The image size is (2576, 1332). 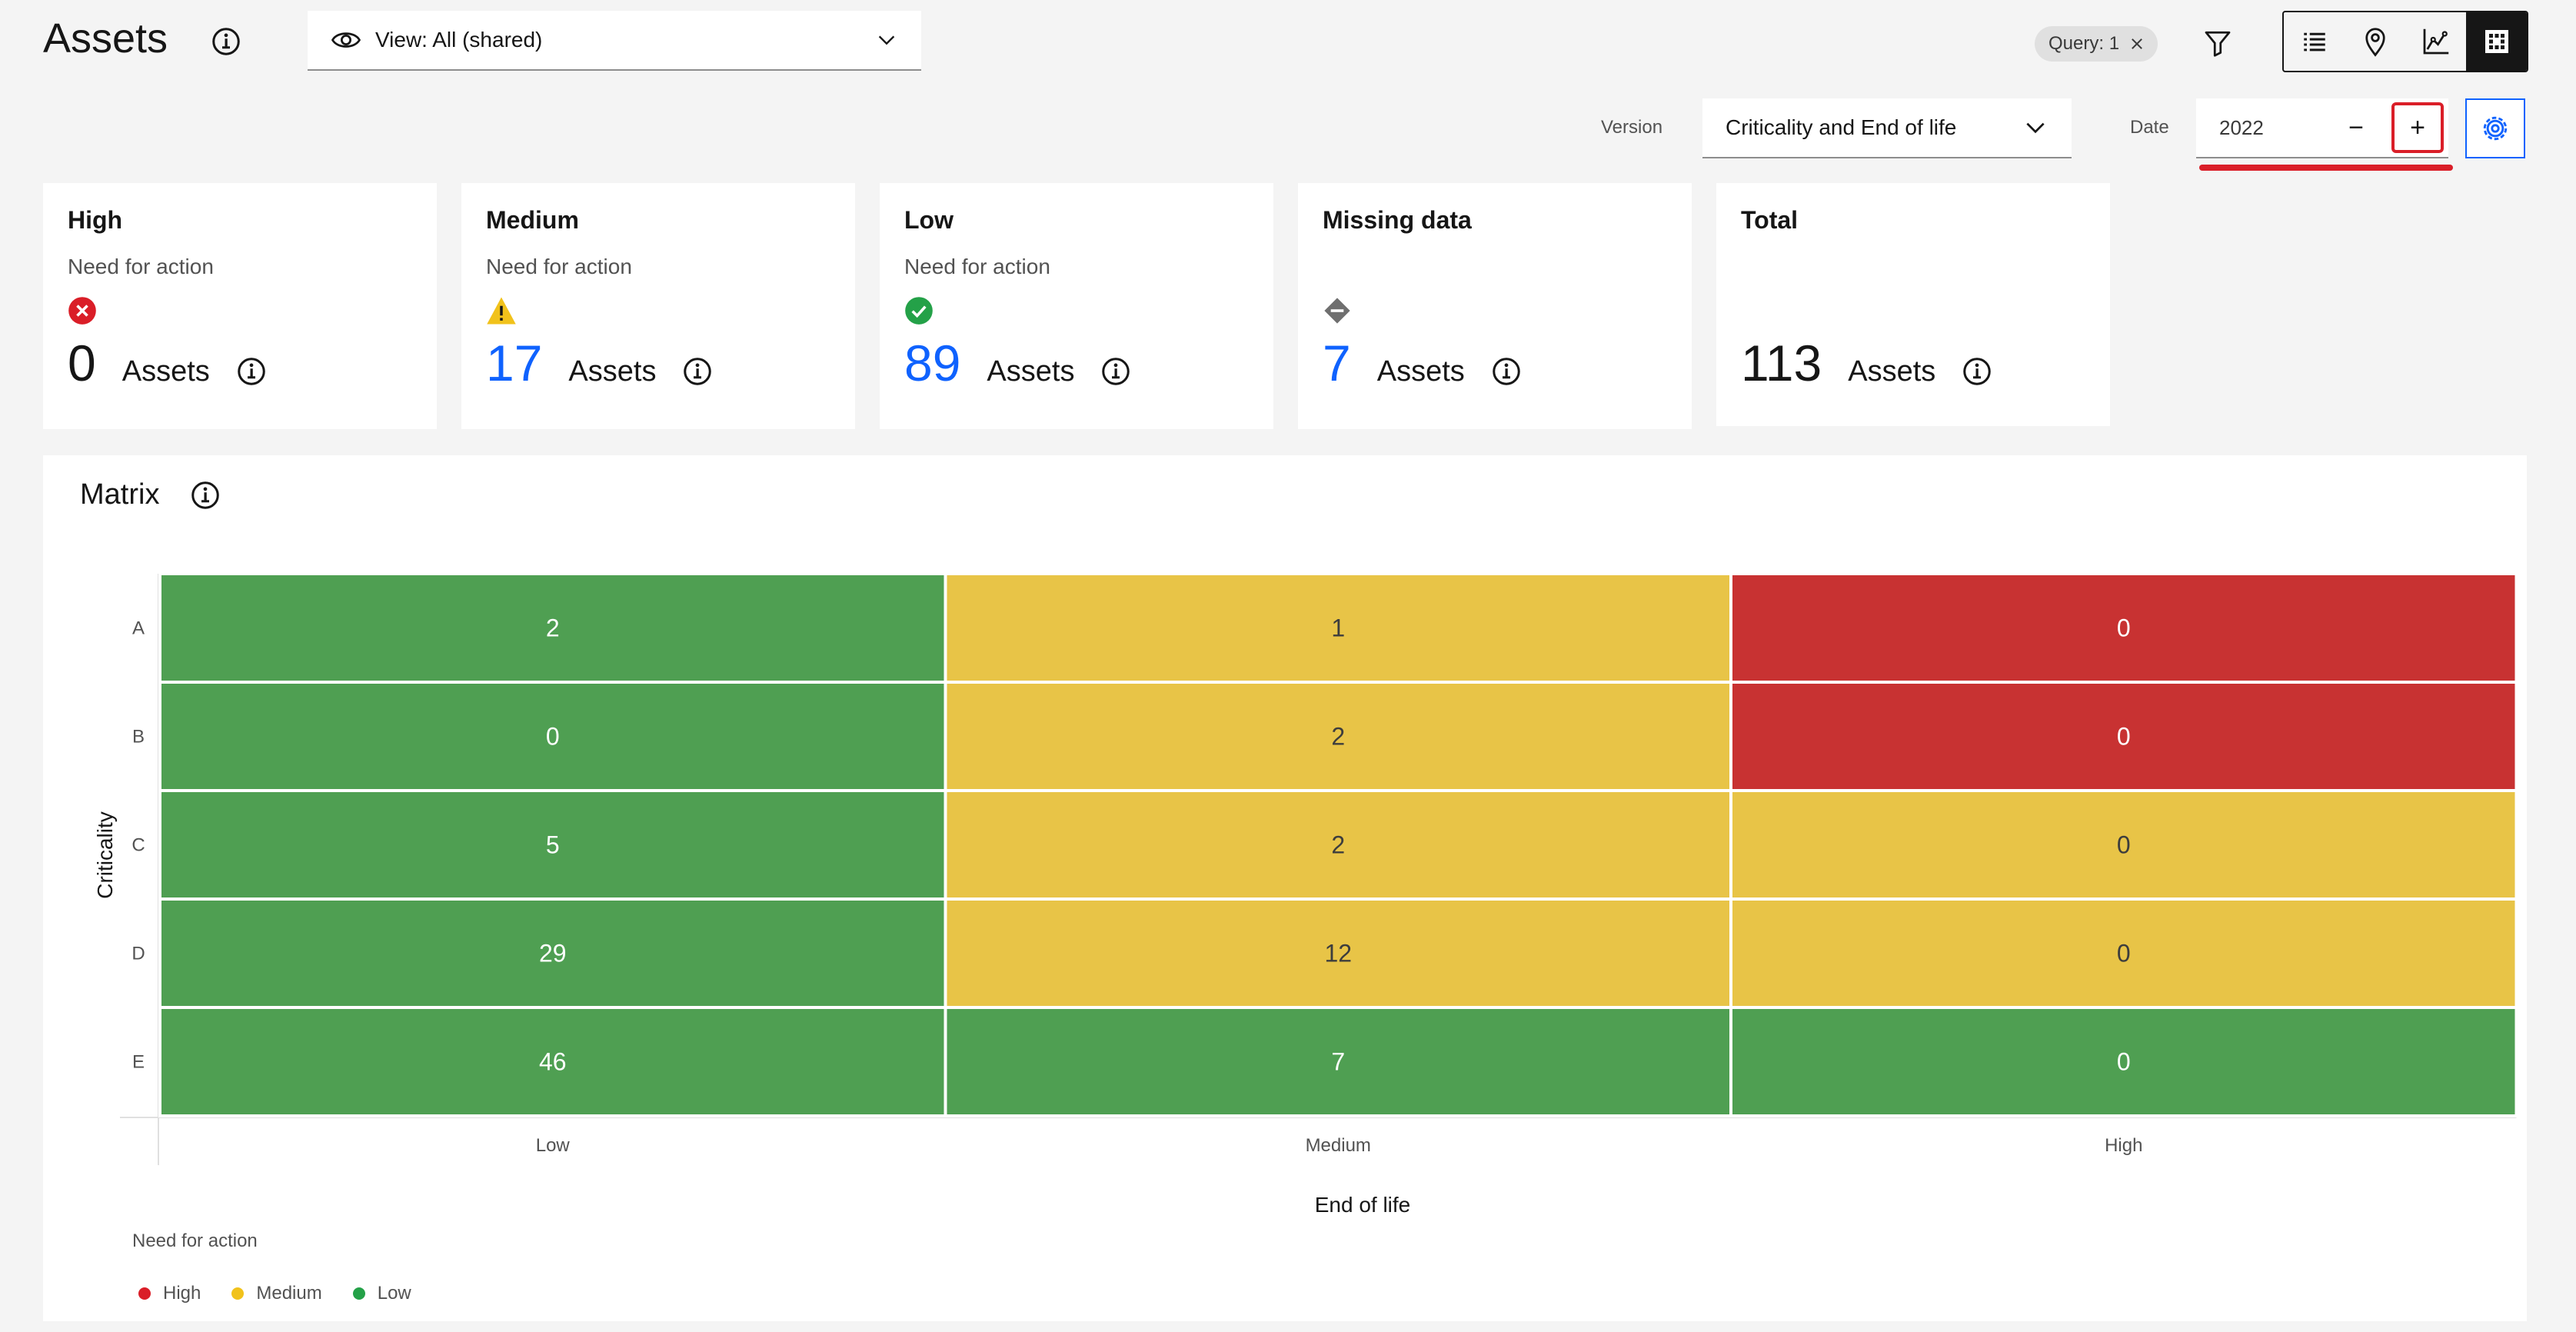 I want to click on missing-data-icon, so click(x=1495, y=311).